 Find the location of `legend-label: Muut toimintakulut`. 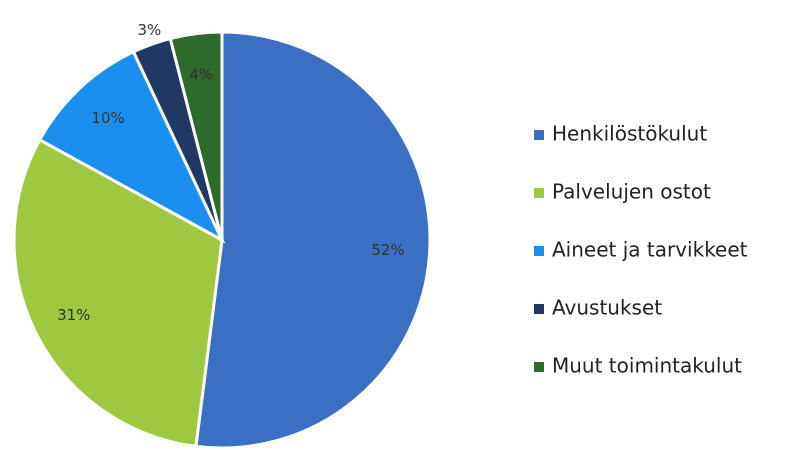

legend-label: Muut toimintakulut is located at coordinates (647, 366).